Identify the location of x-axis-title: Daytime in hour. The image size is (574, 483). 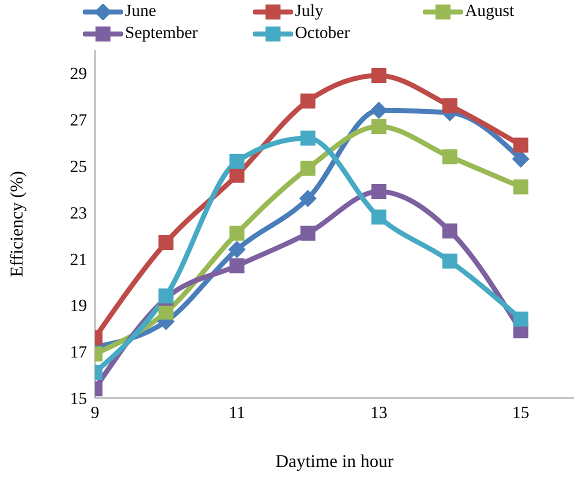
(335, 461).